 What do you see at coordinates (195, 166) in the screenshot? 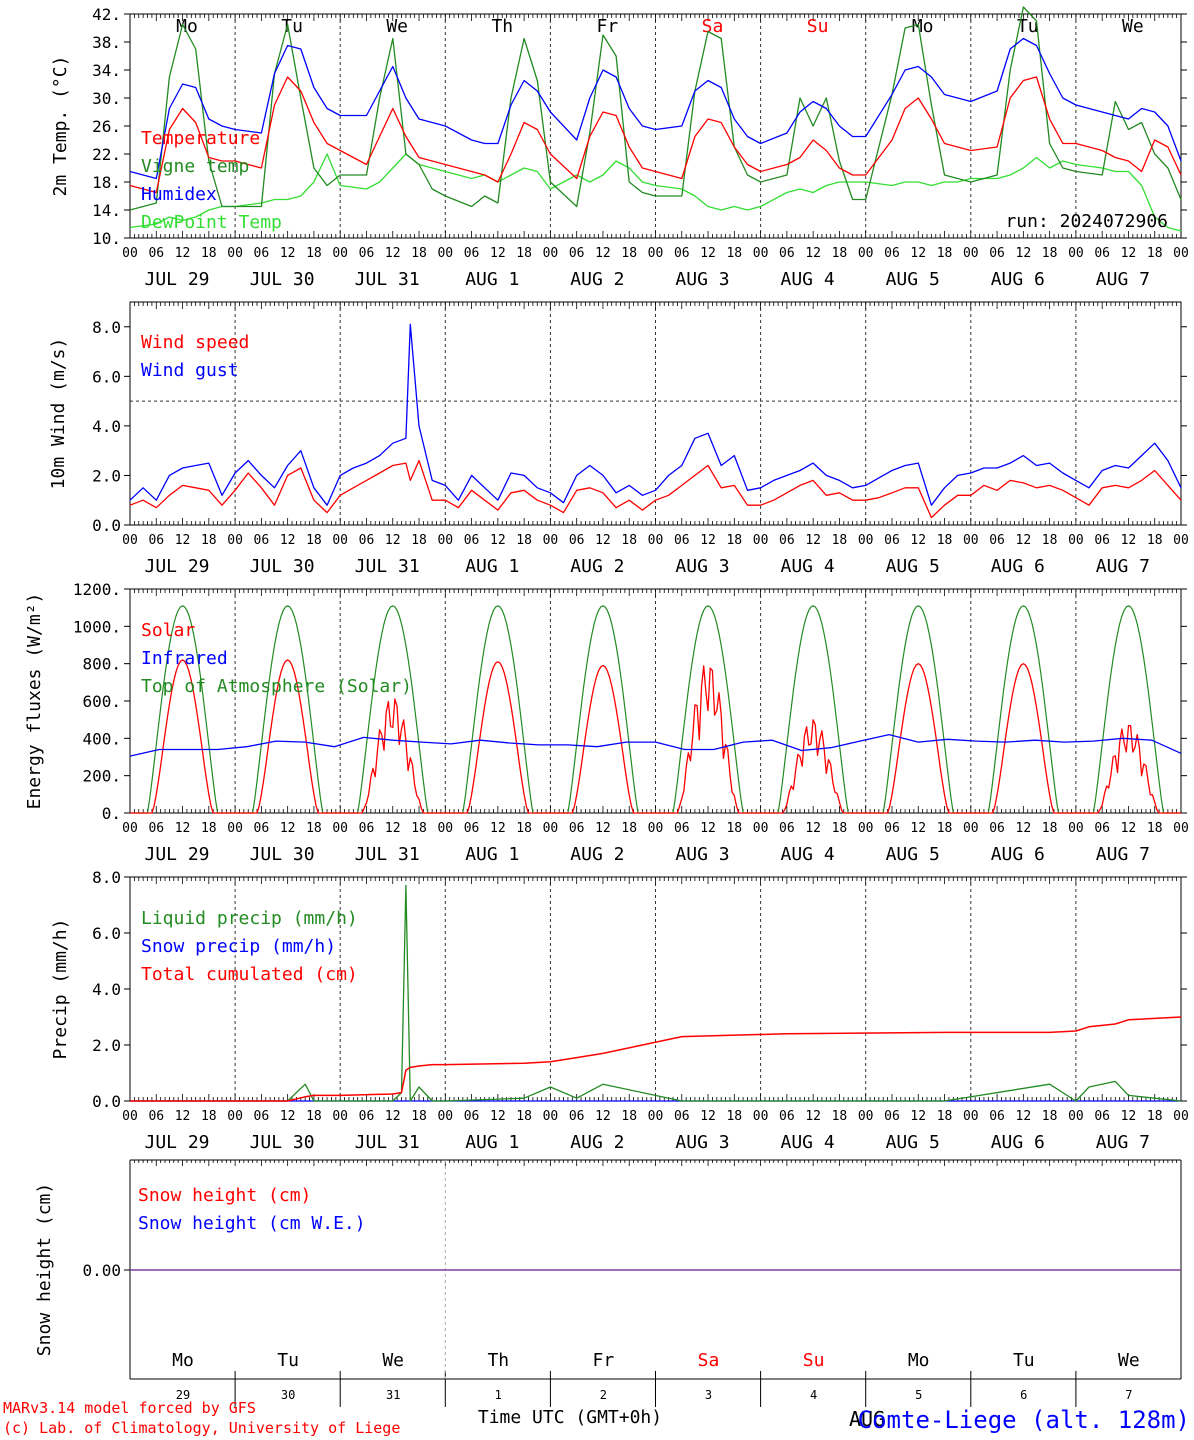
I see `legend-entry: Vigne temp` at bounding box center [195, 166].